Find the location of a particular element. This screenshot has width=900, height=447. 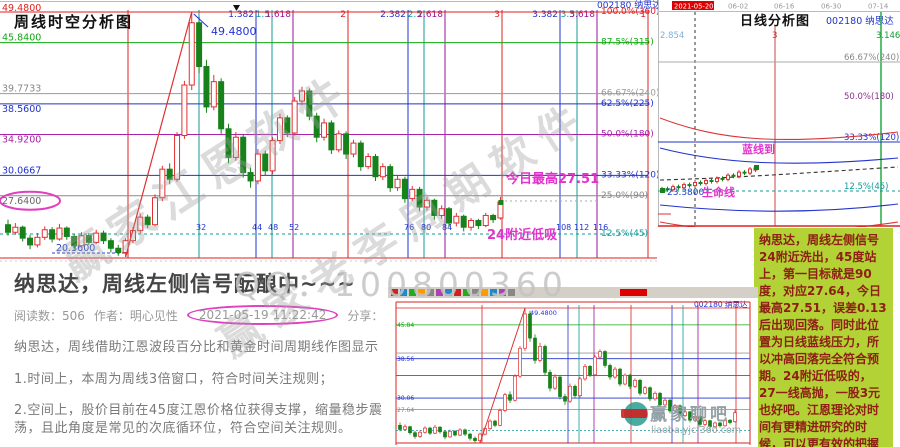

read-count: 阅读数：506 is located at coordinates (49, 315).